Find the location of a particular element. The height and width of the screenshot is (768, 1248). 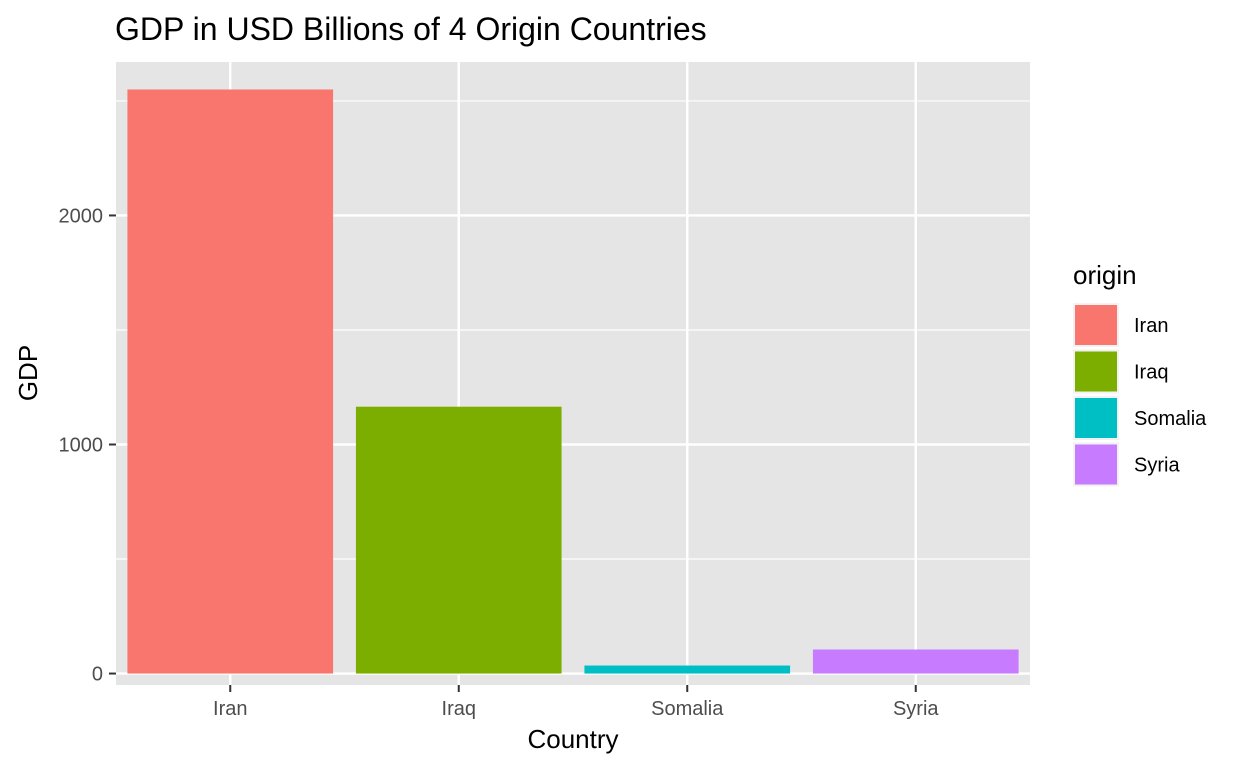

y-axis-title: GDP is located at coordinates (28, 373).